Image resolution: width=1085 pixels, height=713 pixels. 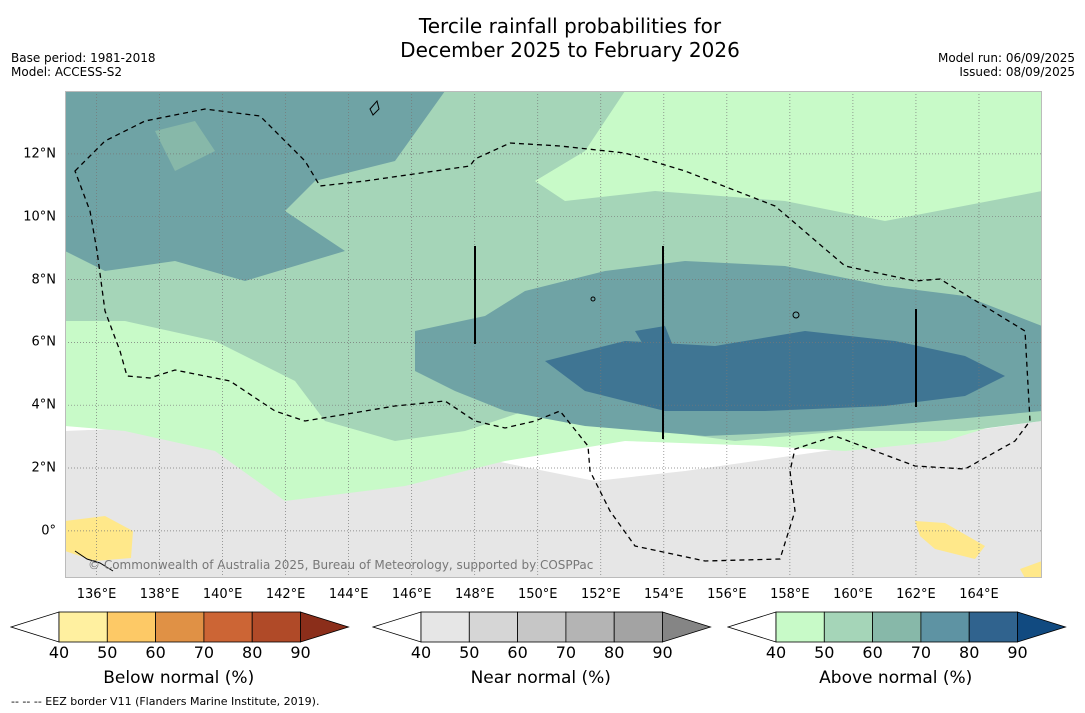 What do you see at coordinates (44, 280) in the screenshot?
I see `latitude-tick-label: 8°N` at bounding box center [44, 280].